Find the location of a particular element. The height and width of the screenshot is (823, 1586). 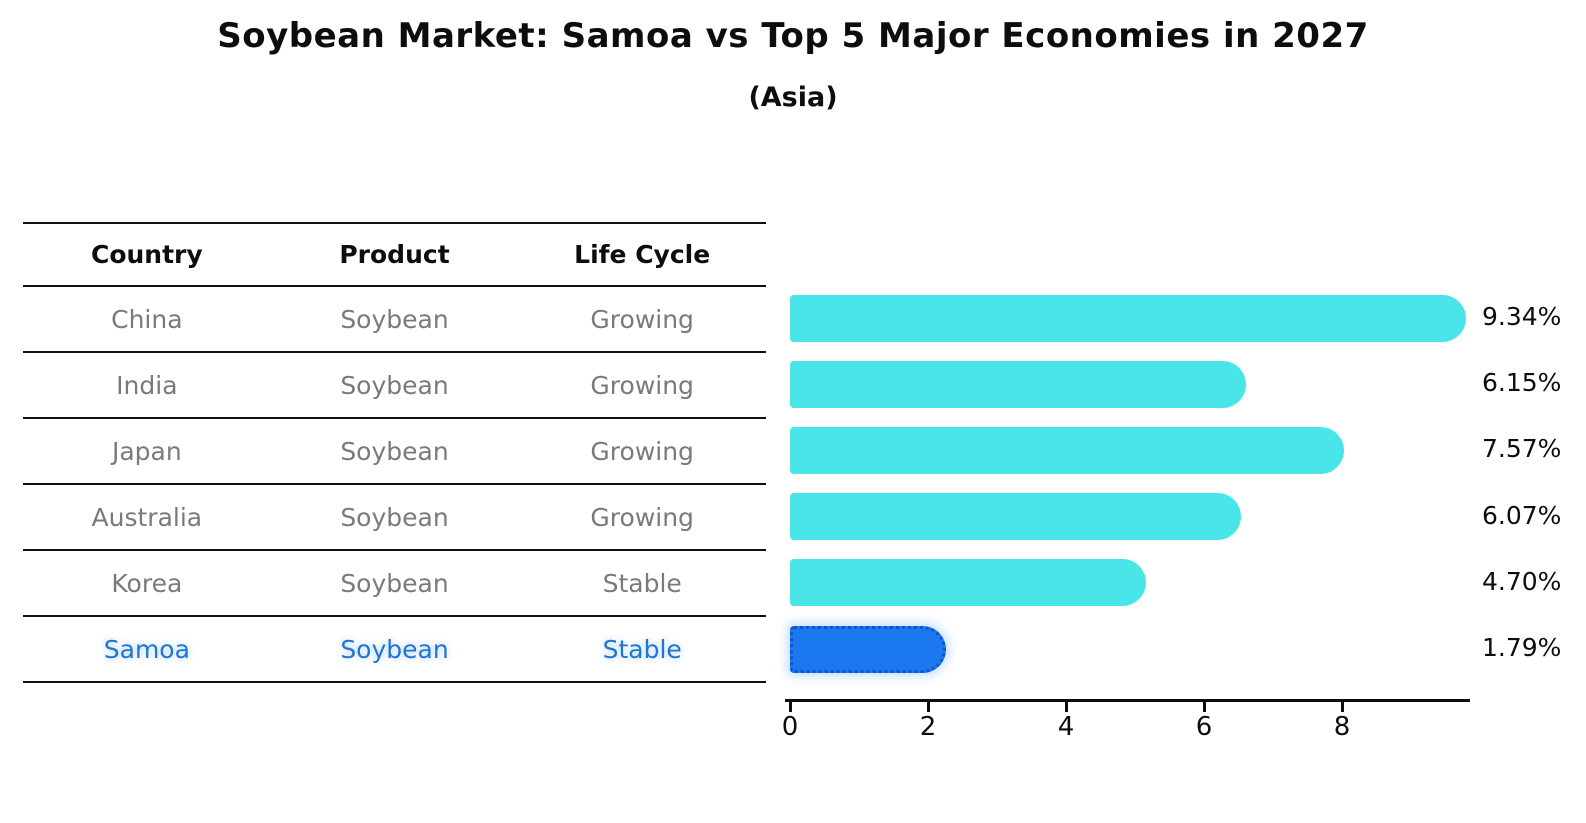

x-axis-tick-label-6: 6 is located at coordinates (1204, 727).